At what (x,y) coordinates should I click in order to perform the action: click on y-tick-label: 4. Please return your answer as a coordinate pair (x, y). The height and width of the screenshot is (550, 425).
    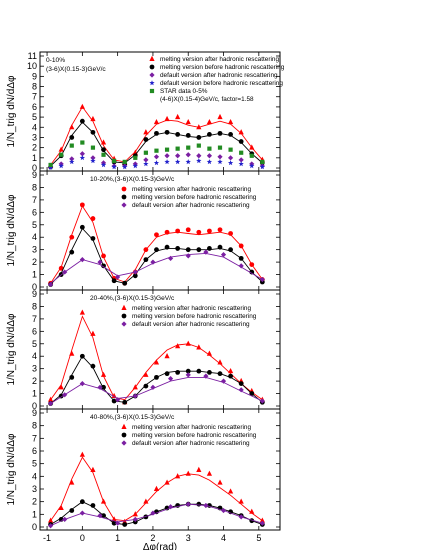
    Looking at the image, I should click on (34, 127).